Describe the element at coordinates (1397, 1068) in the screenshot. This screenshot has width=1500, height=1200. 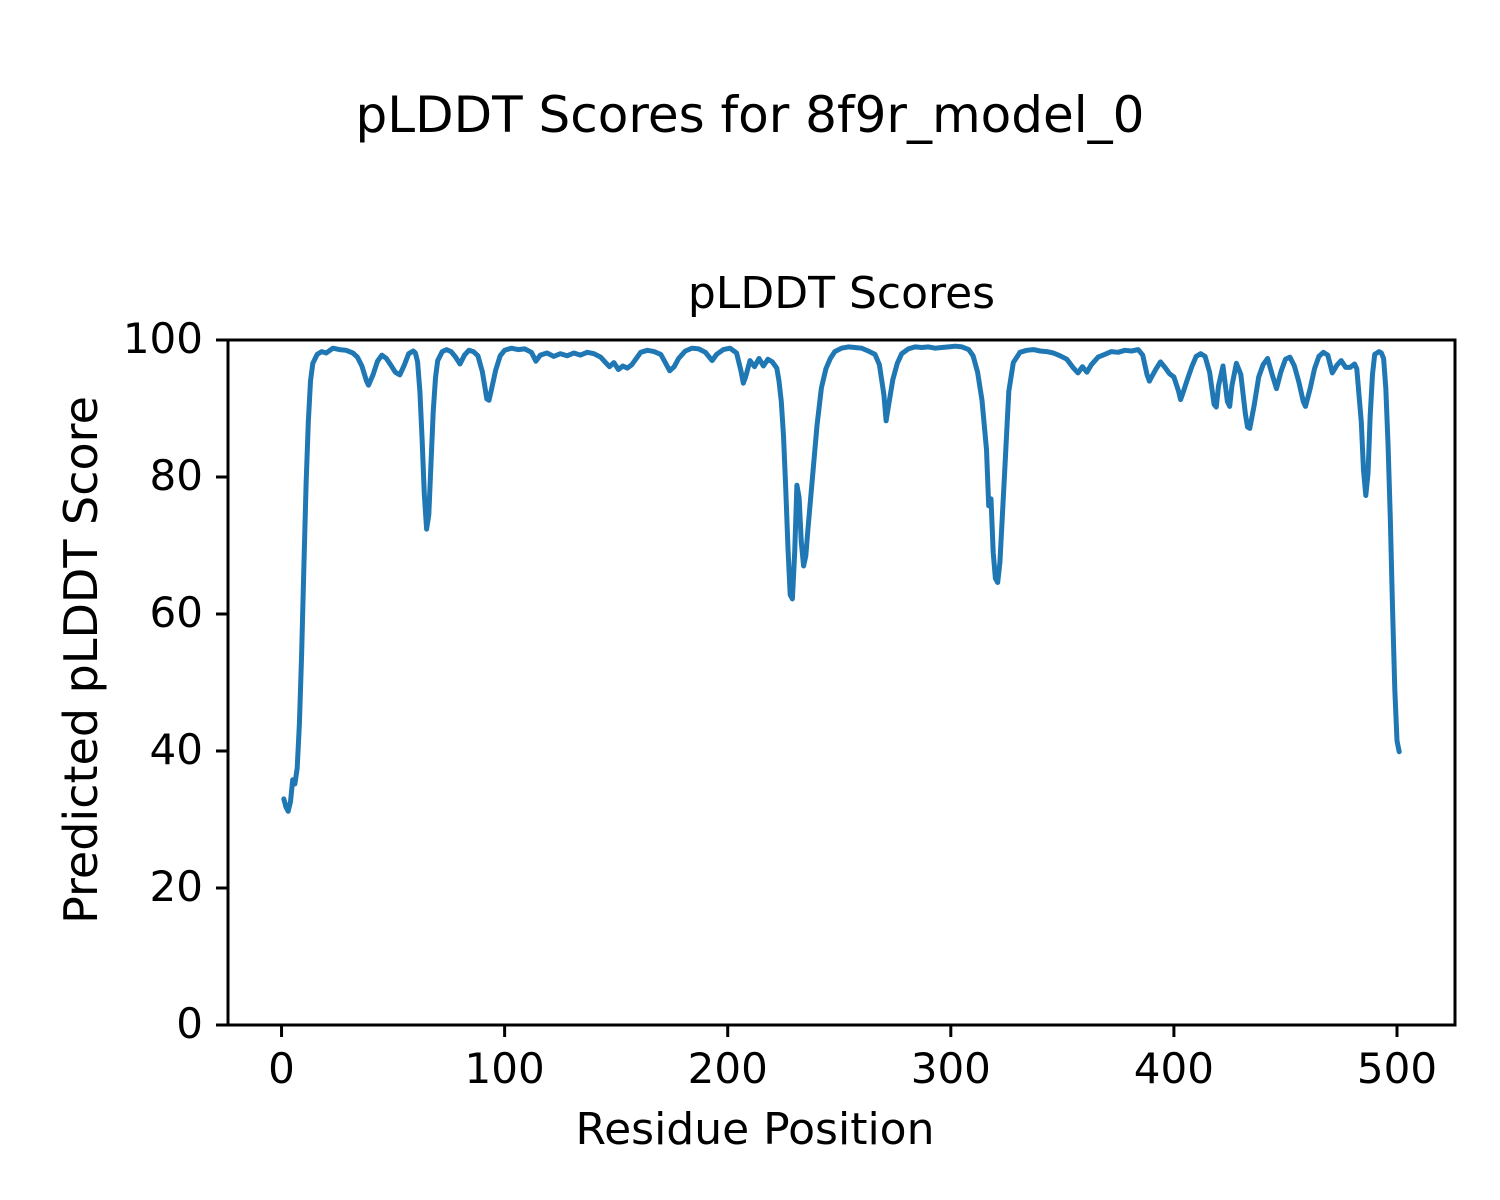
I see `x-tick-label: 500` at that location.